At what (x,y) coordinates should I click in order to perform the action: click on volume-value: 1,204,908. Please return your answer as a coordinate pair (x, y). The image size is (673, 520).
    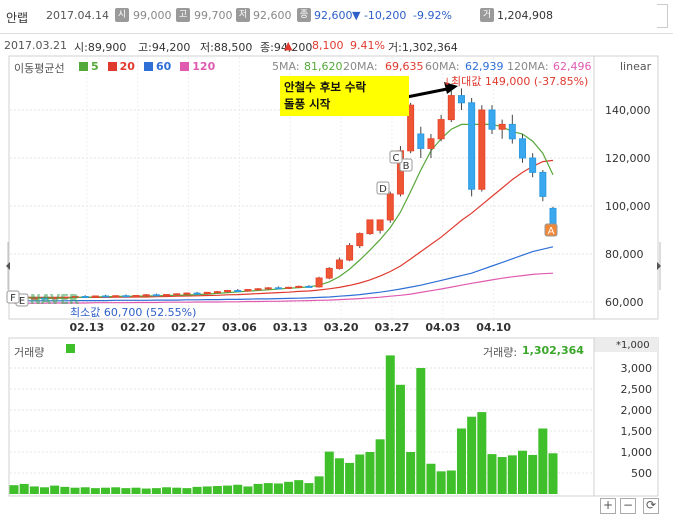
    Looking at the image, I should click on (525, 15).